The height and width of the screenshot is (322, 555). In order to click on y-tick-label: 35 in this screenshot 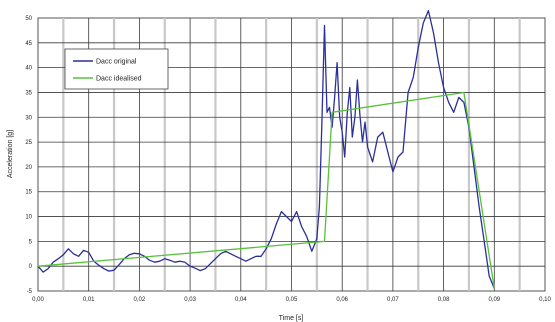, I will do `click(28, 93)`.